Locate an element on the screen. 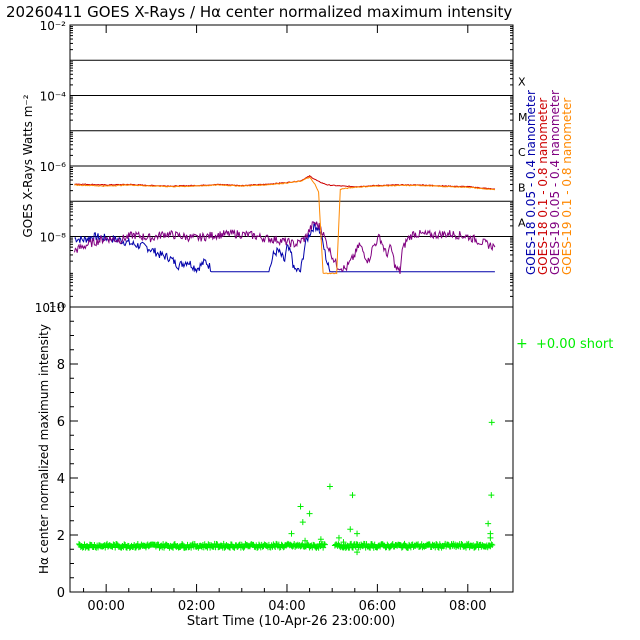 Image resolution: width=640 pixels, height=640 pixels. flare-class-A: A is located at coordinates (522, 223).